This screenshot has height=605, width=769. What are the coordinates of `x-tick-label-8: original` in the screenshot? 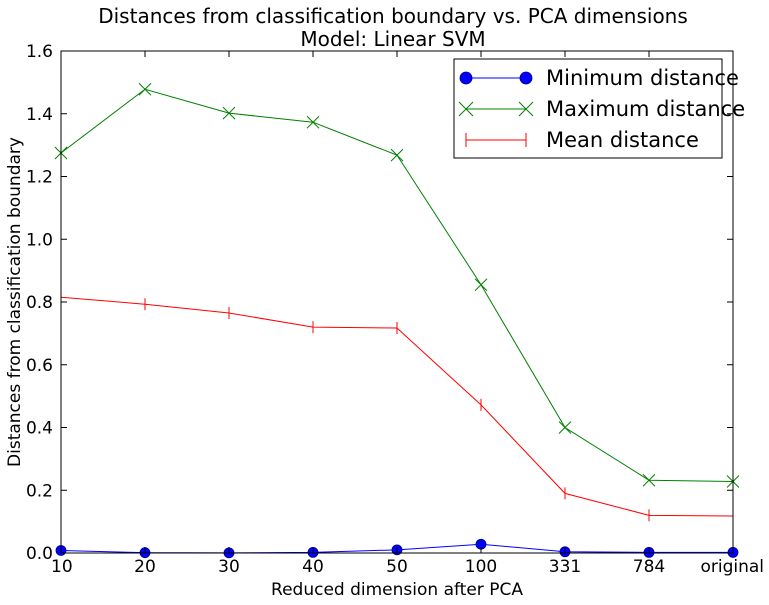 It's located at (732, 567).